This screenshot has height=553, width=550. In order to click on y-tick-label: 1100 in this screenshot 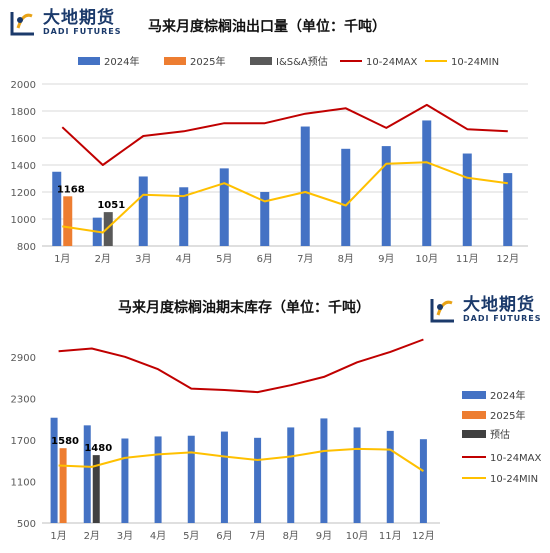, I will do `click(23, 482)`.